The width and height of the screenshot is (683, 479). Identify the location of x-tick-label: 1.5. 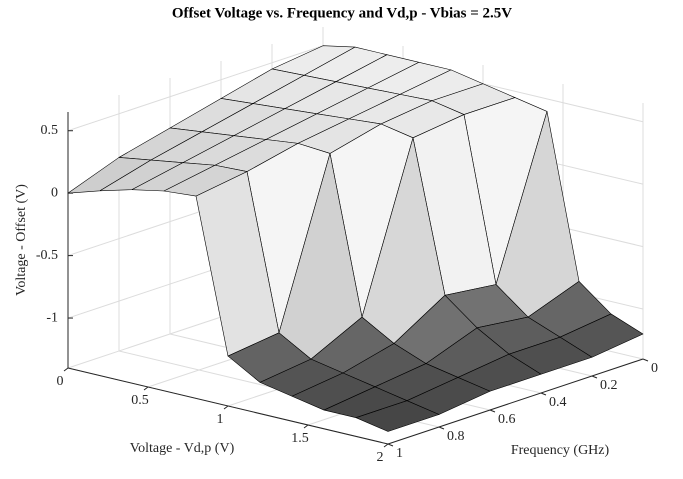
(300, 438).